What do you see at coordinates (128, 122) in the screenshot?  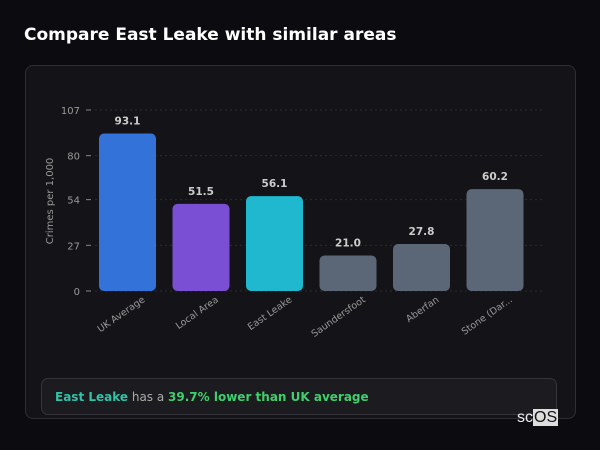 I see `data-label: 93.1` at bounding box center [128, 122].